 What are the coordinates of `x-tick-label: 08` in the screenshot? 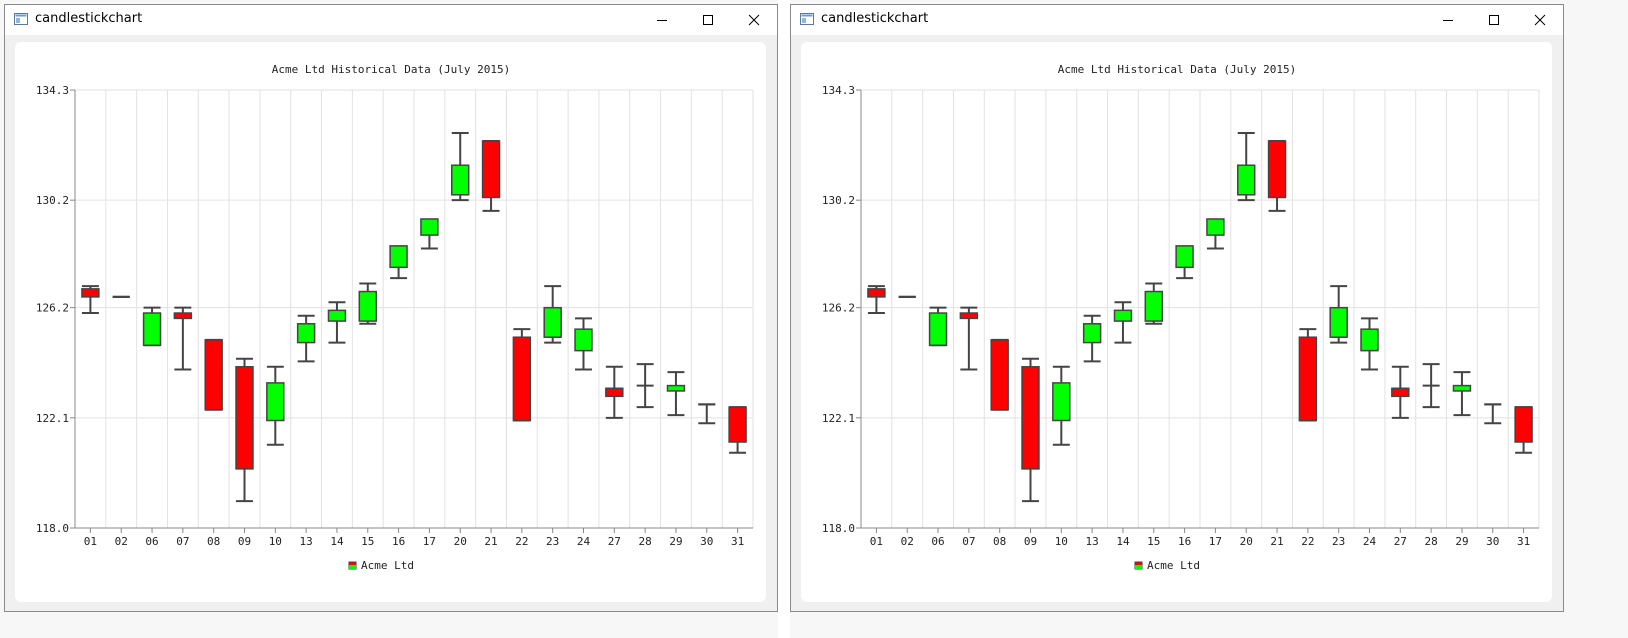 It's located at (999, 541).